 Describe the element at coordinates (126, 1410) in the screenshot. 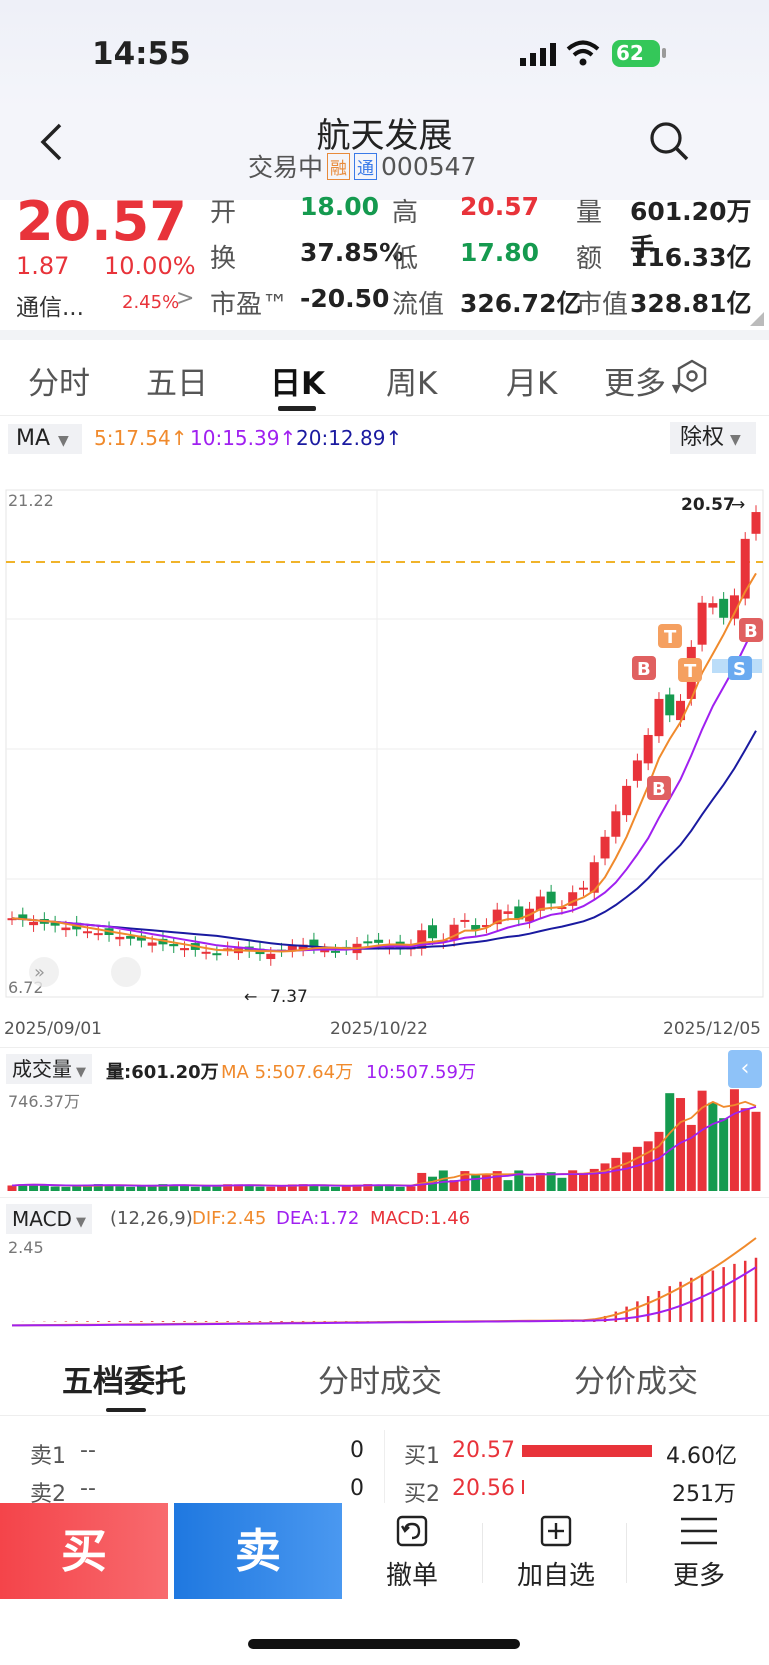

I see `active-tab-indicator` at that location.